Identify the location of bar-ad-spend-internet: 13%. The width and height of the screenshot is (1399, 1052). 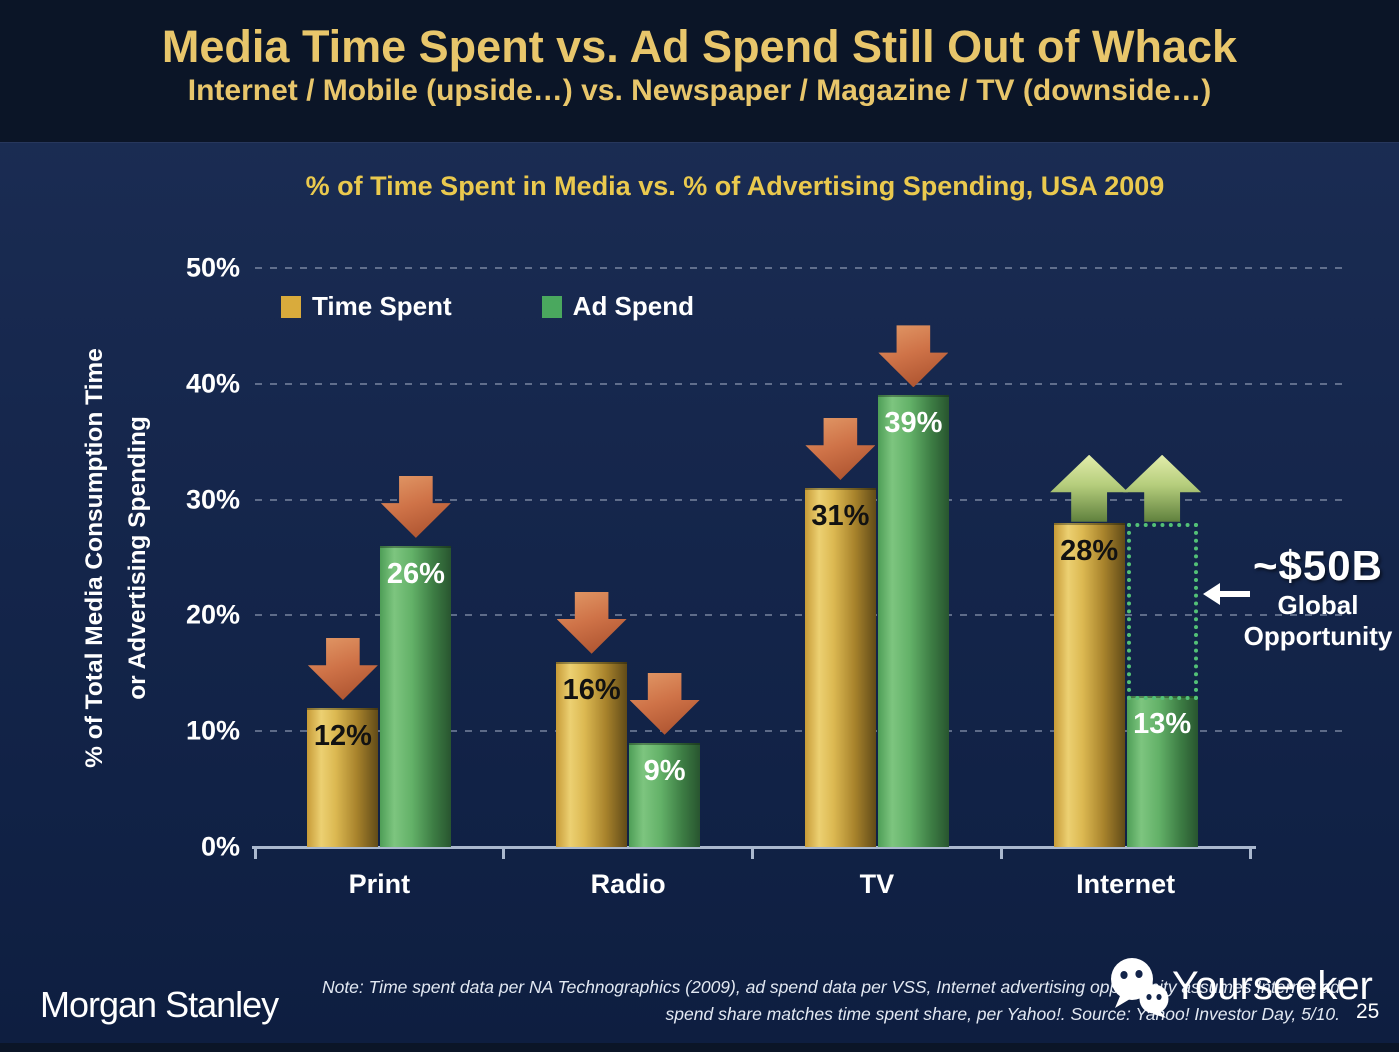
(1162, 771).